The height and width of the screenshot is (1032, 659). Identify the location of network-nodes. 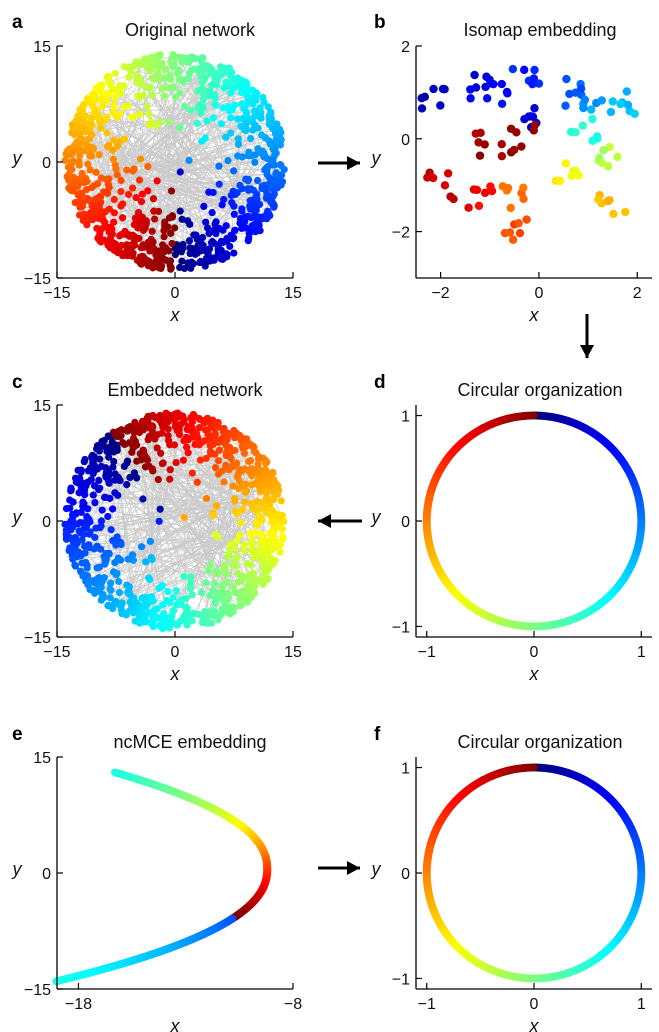
(174, 521).